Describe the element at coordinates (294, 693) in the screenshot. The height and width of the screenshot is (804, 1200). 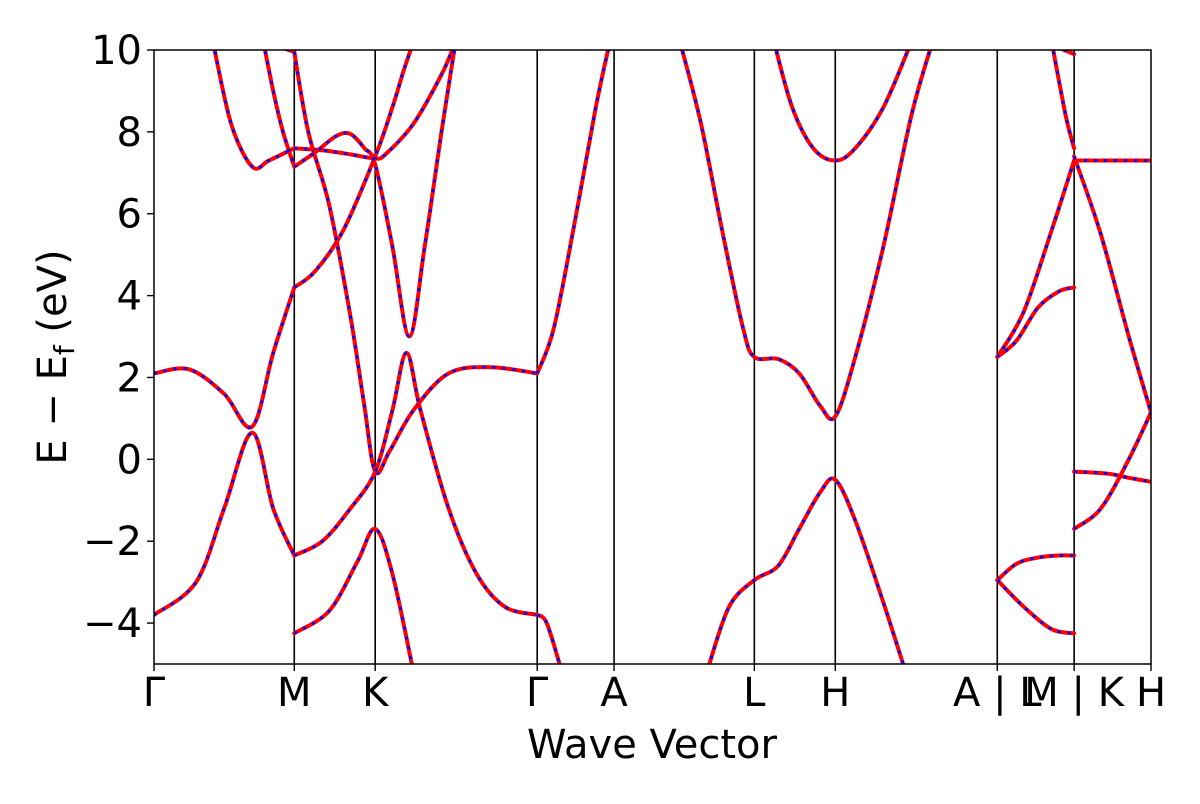
I see `x-tick-label-1: M` at that location.